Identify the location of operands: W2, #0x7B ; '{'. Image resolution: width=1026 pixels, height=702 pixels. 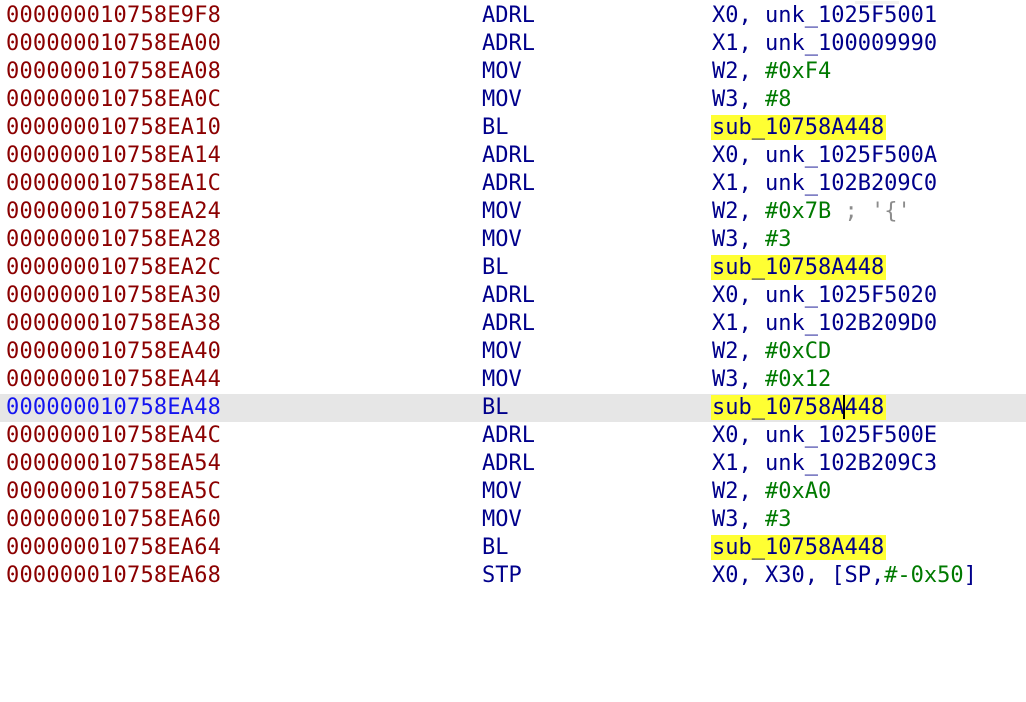
(811, 212).